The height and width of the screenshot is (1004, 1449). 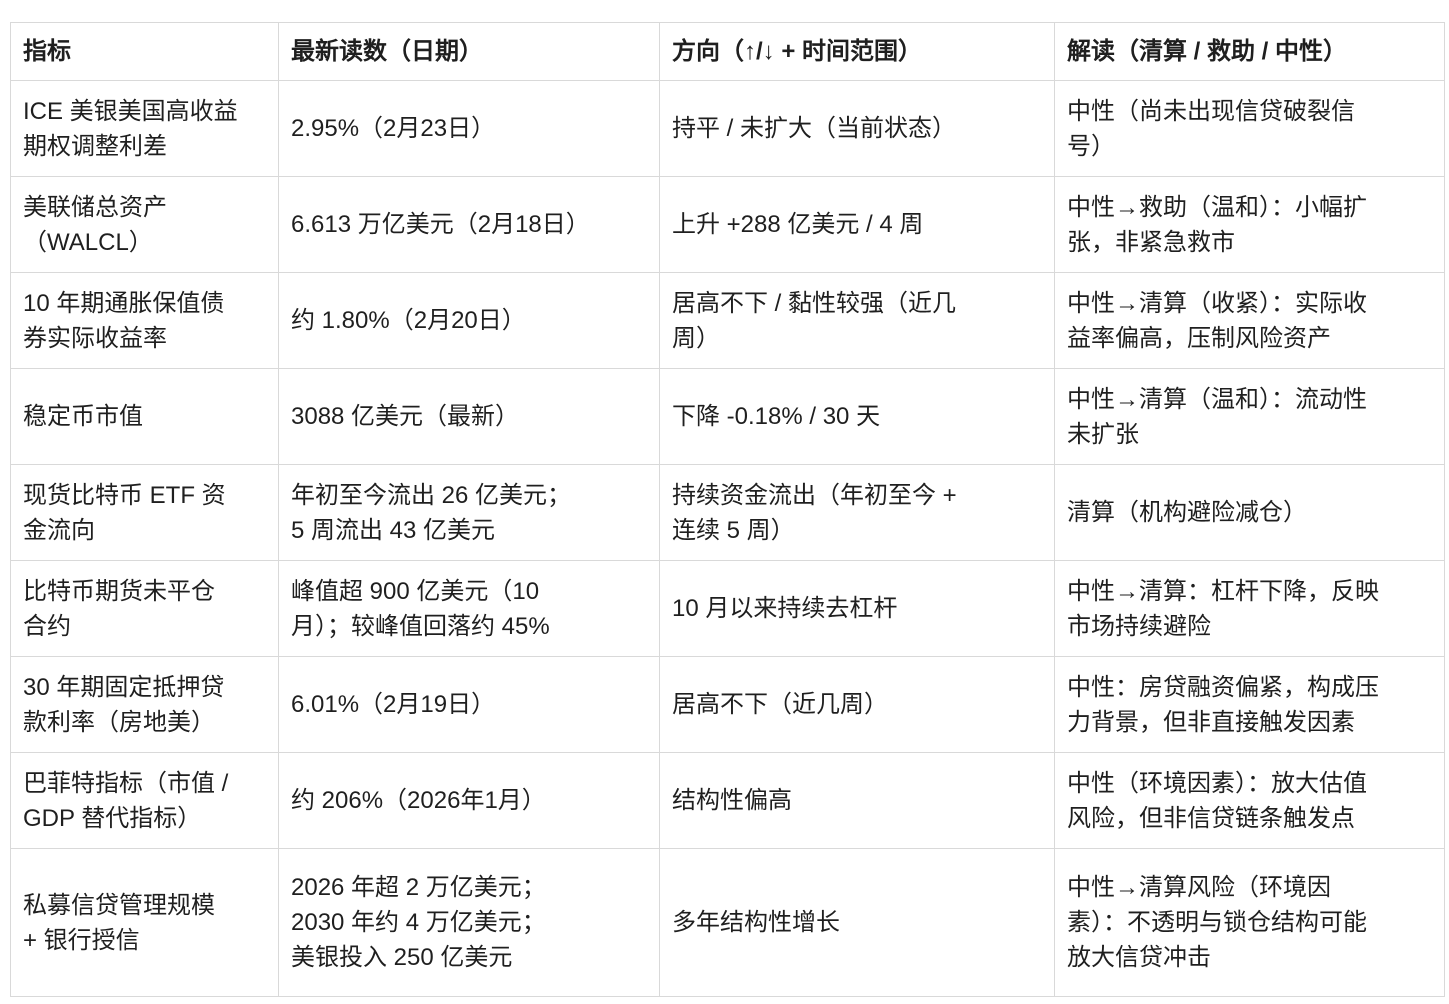 What do you see at coordinates (144, 416) in the screenshot?
I see `cell-indicator: 稳定币市值` at bounding box center [144, 416].